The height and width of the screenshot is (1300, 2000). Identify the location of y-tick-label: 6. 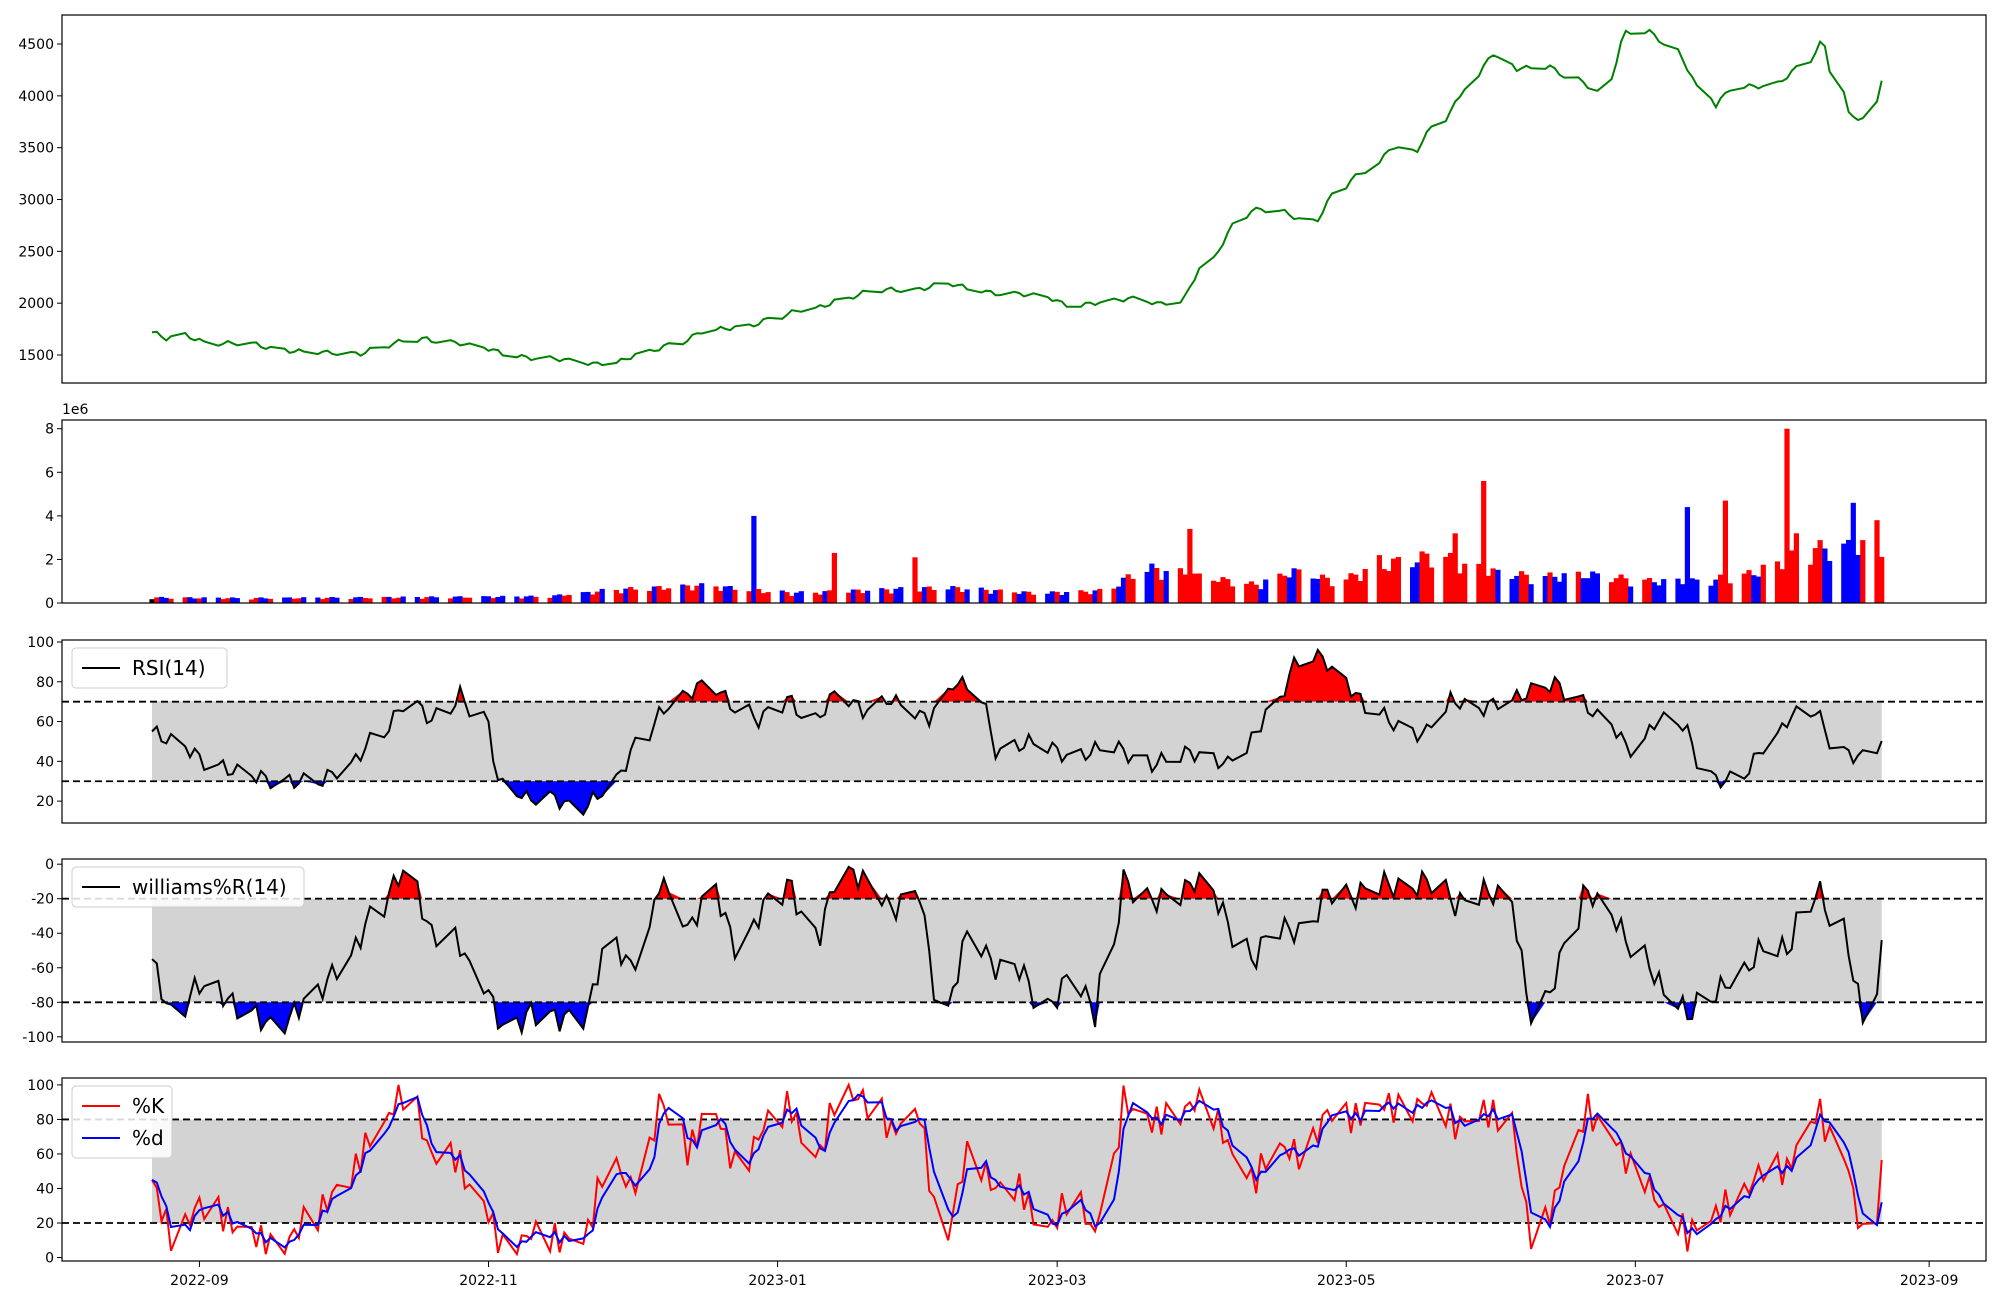
(49, 473).